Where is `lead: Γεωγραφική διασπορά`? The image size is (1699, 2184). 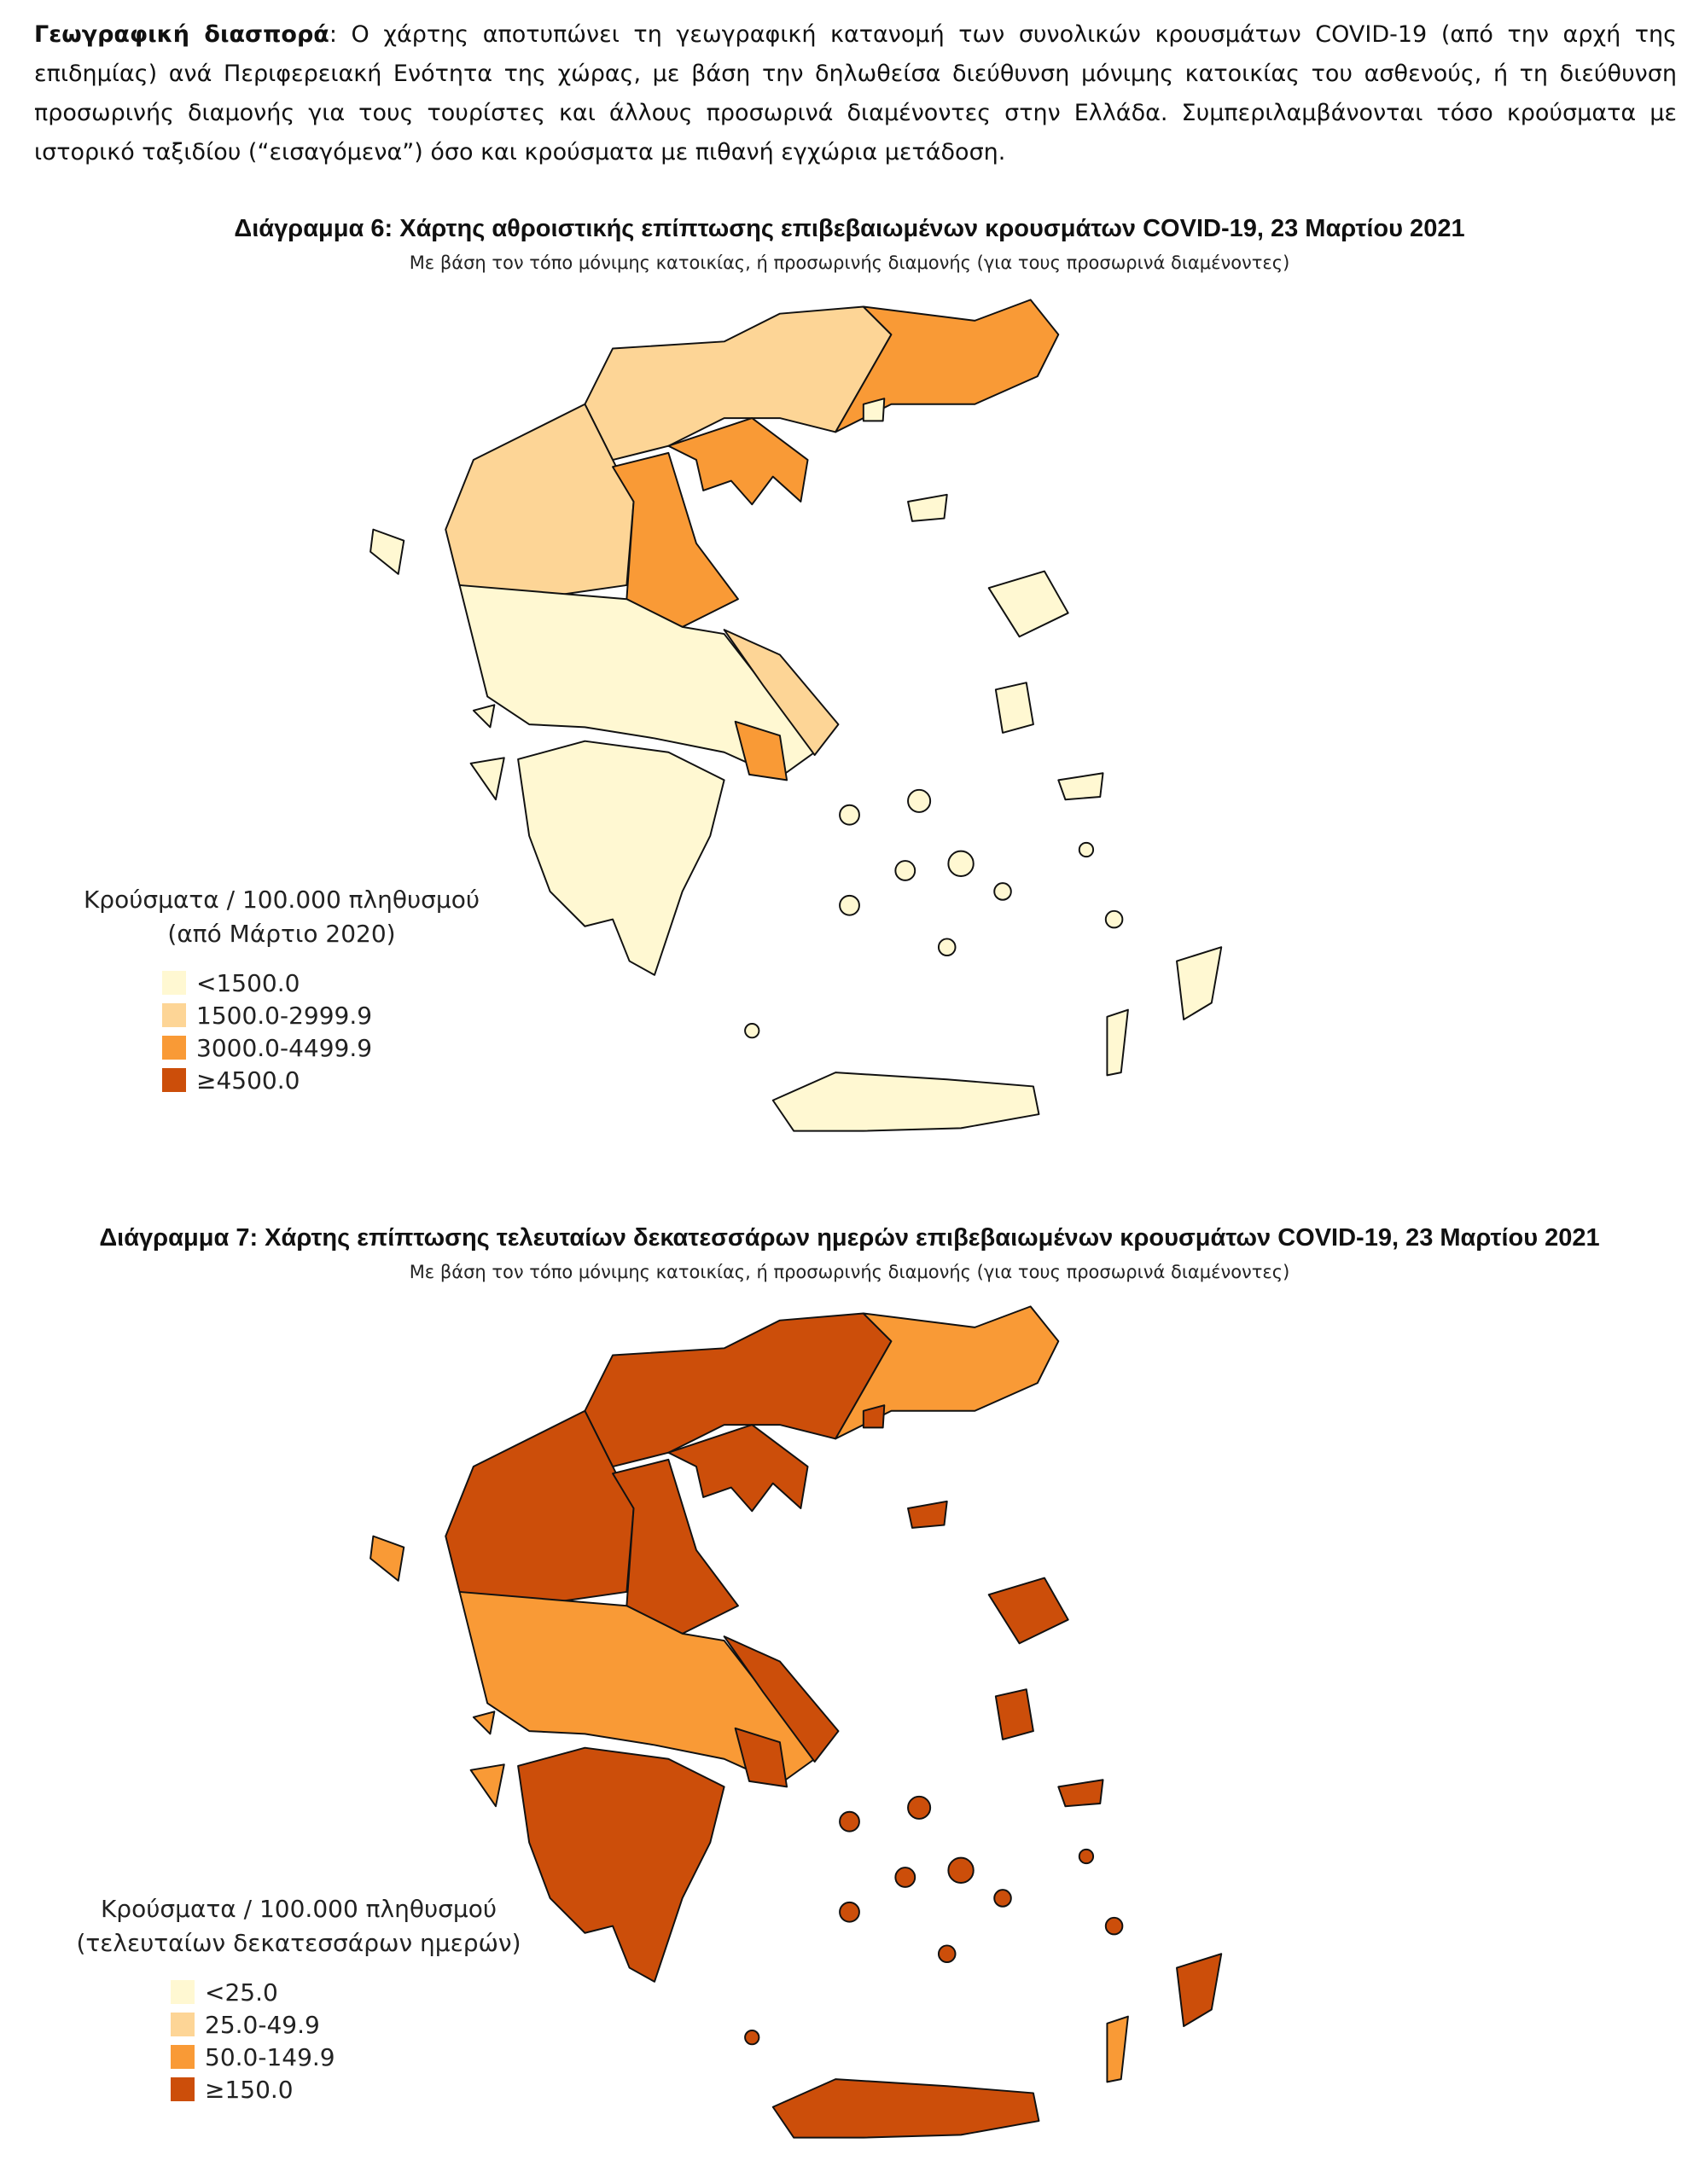 lead: Γεωγραφική διασπορά is located at coordinates (181, 34).